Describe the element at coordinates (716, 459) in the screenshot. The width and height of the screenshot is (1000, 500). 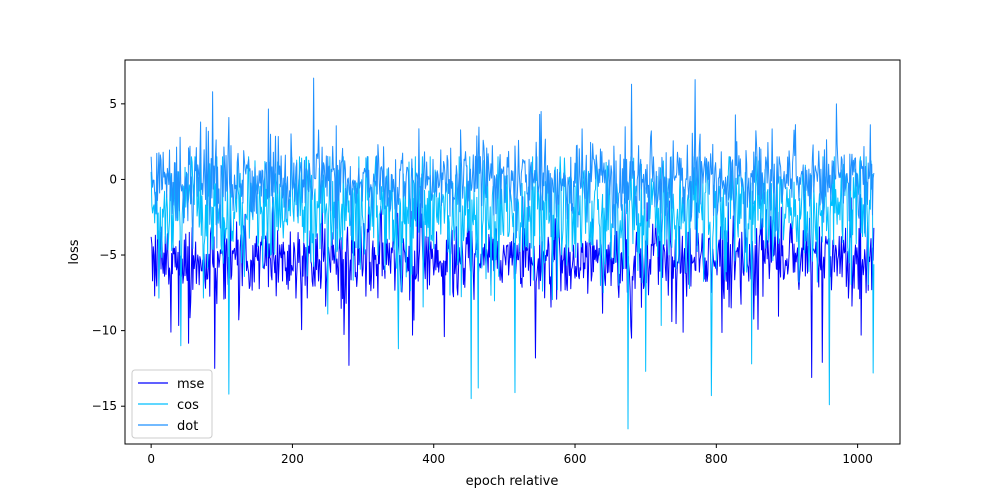
I see `x-tick-label: 800` at that location.